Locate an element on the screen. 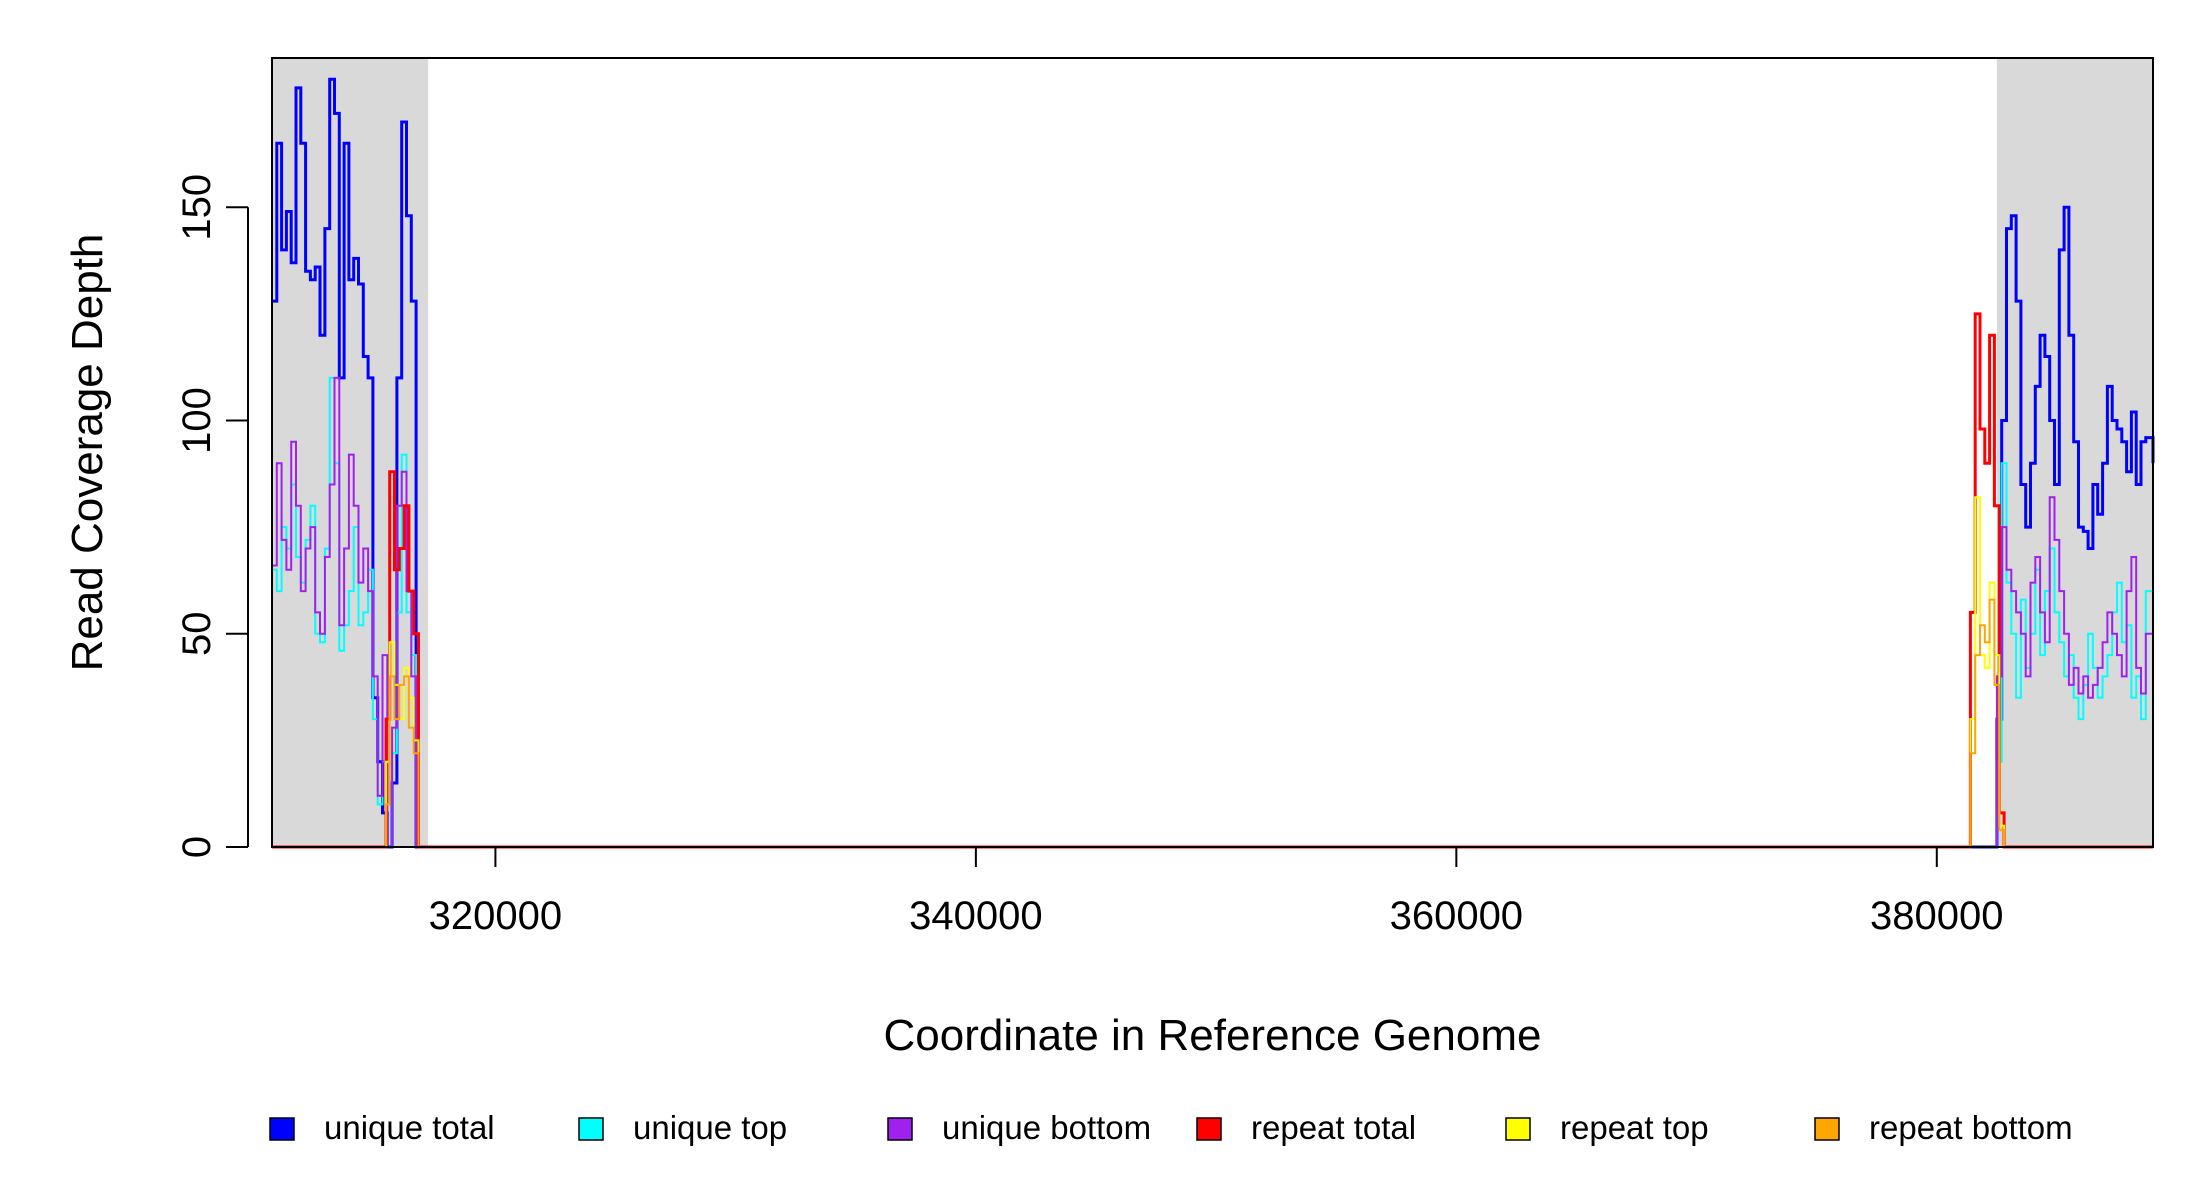 The width and height of the screenshot is (2200, 1200). legend-label-unique-bottom: unique bottom is located at coordinates (1046, 1127).